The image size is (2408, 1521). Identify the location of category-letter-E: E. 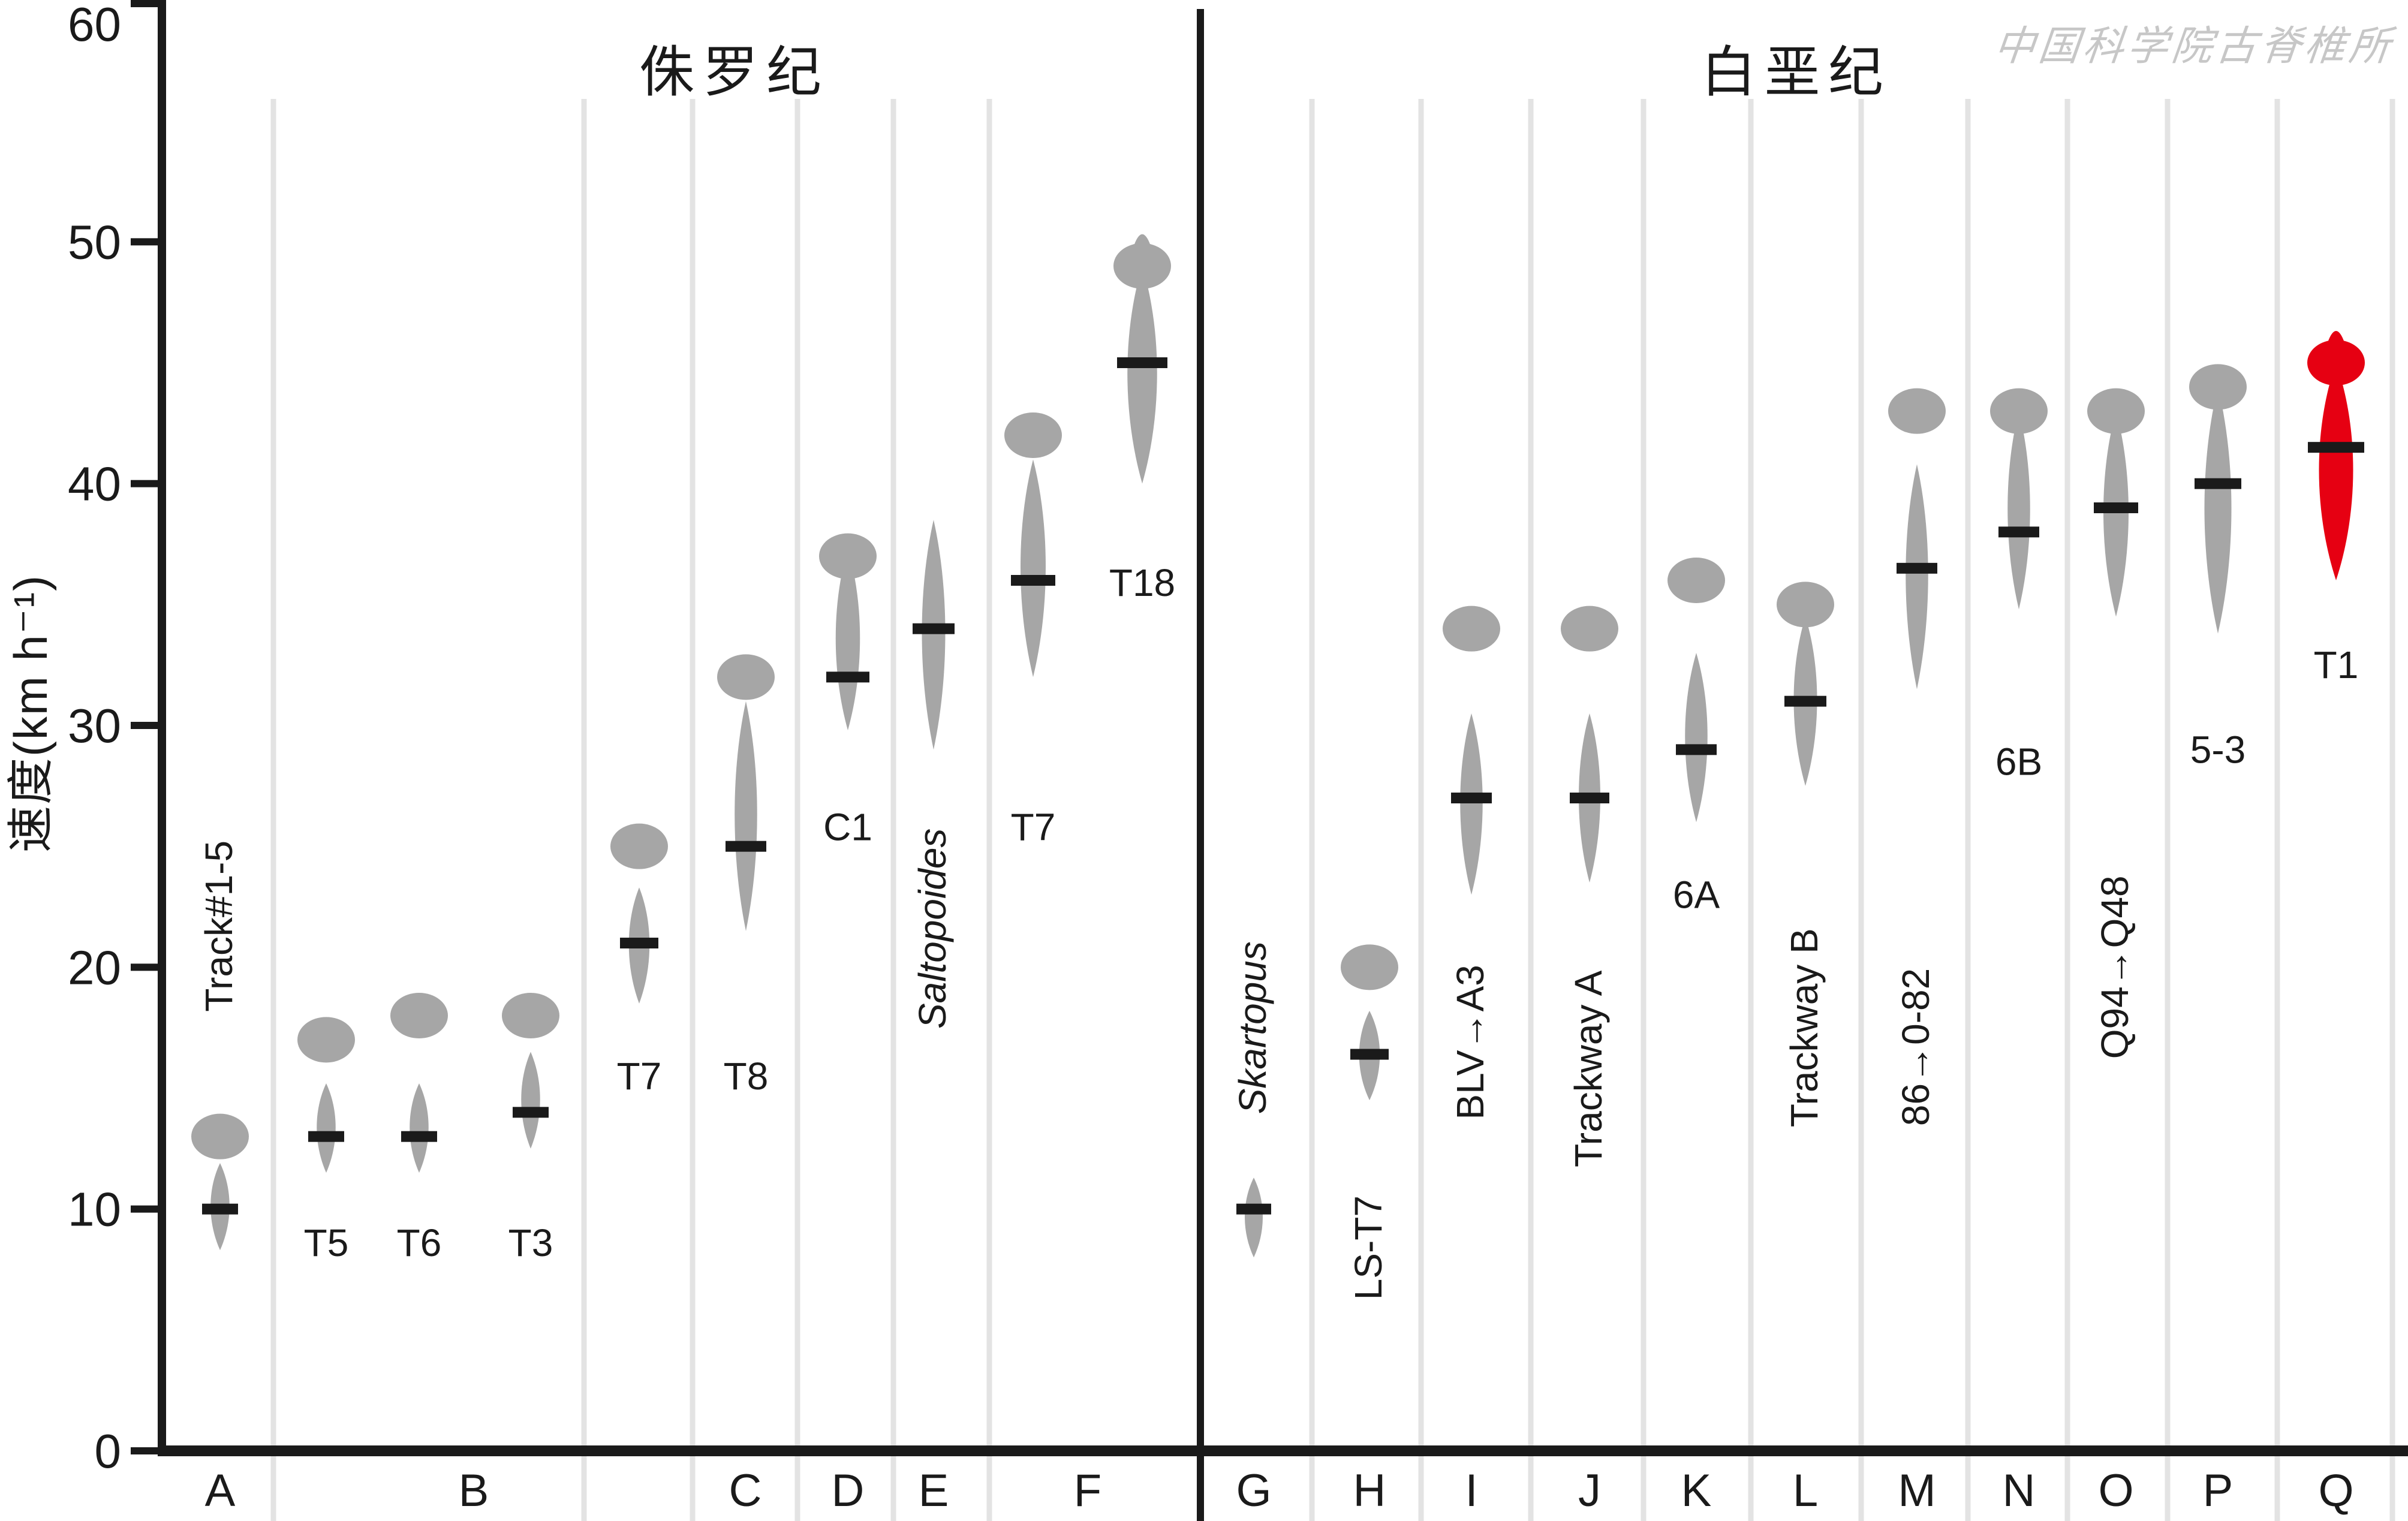
(934, 1490).